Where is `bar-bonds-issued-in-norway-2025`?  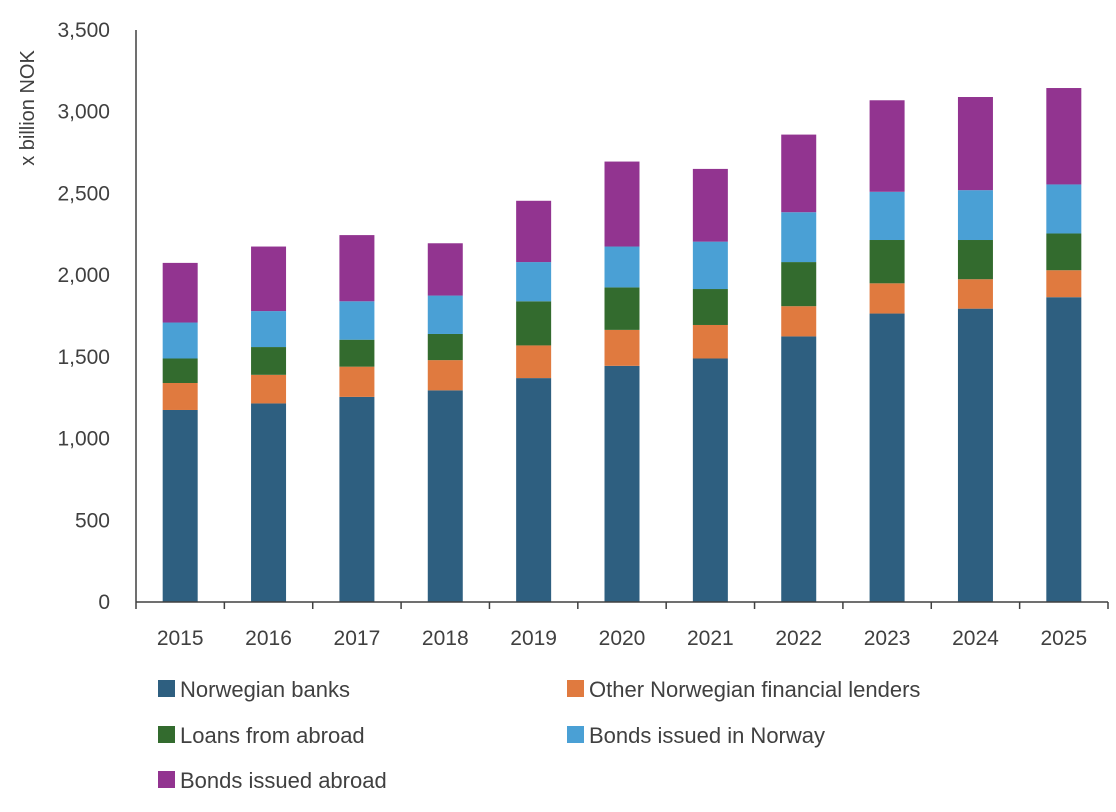 bar-bonds-issued-in-norway-2025 is located at coordinates (1064, 209).